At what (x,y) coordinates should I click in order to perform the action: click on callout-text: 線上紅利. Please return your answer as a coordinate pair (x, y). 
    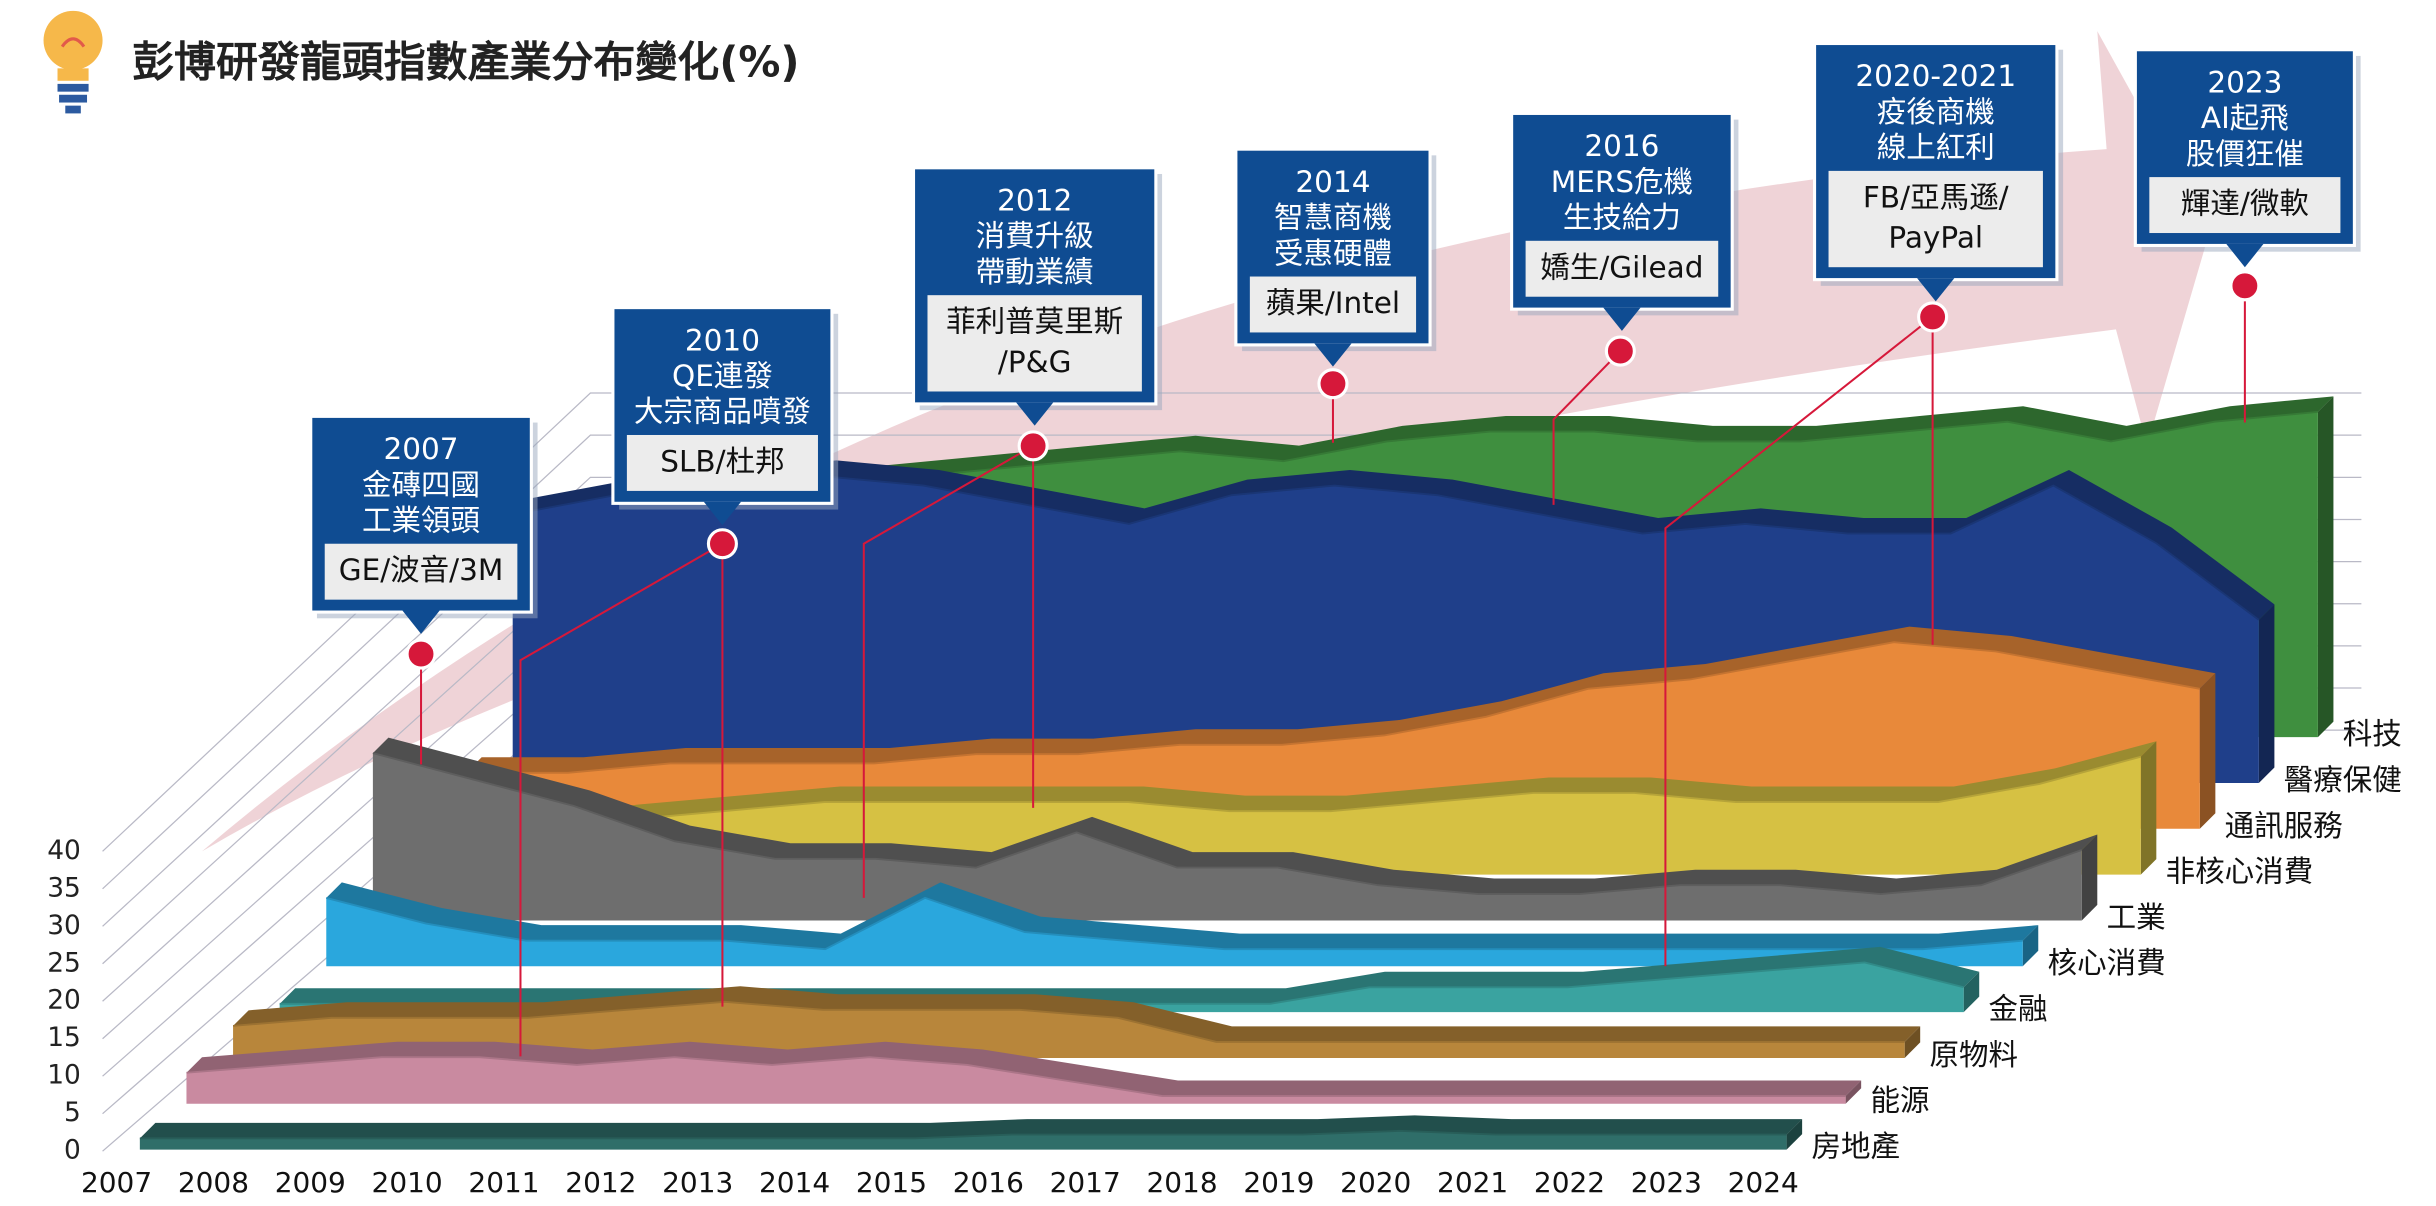
    Looking at the image, I should click on (1936, 148).